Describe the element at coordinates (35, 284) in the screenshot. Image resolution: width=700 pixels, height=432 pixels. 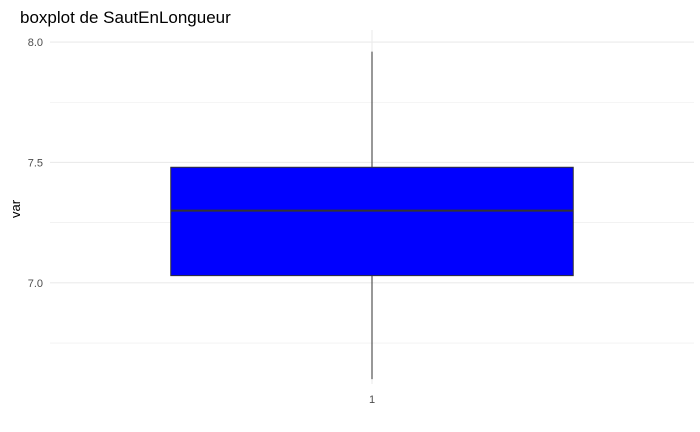
I see `y-tick-label: 7.0` at that location.